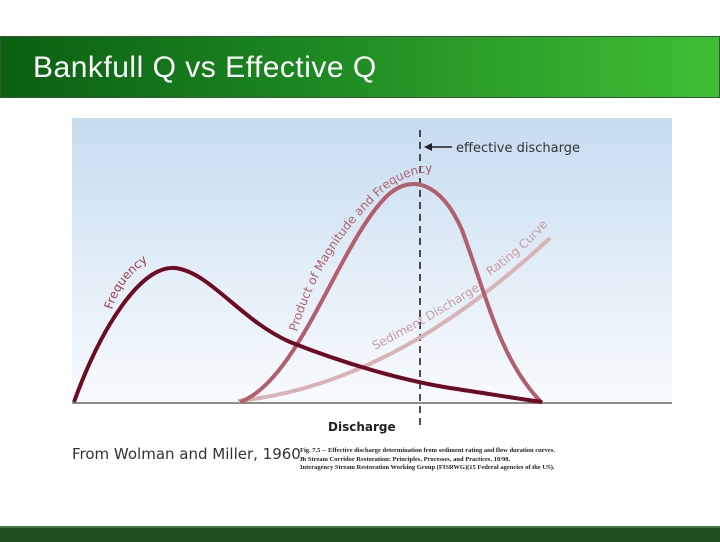 The image size is (720, 542). What do you see at coordinates (518, 148) in the screenshot?
I see `effective-discharge-label: effective discharge` at bounding box center [518, 148].